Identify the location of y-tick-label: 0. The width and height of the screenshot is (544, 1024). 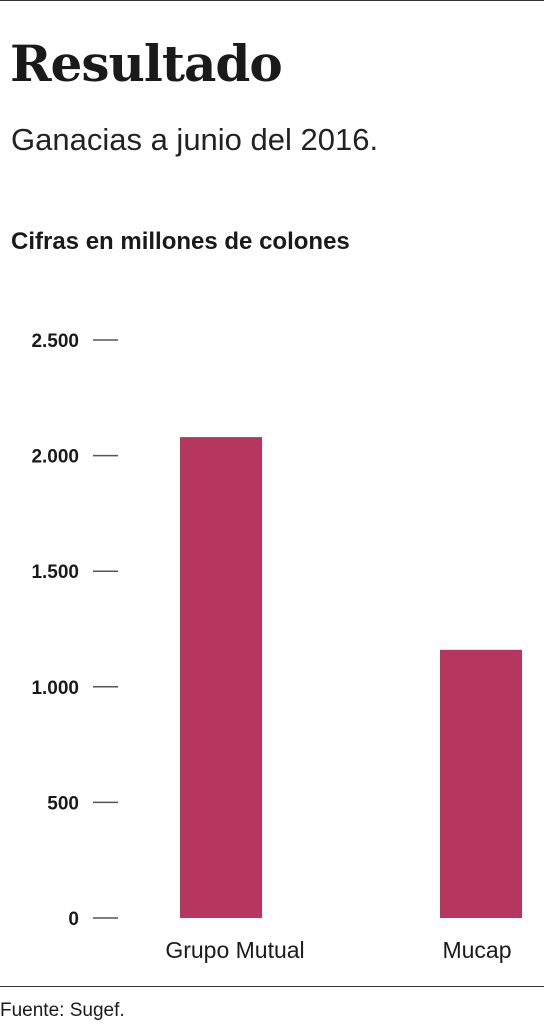
(73, 919).